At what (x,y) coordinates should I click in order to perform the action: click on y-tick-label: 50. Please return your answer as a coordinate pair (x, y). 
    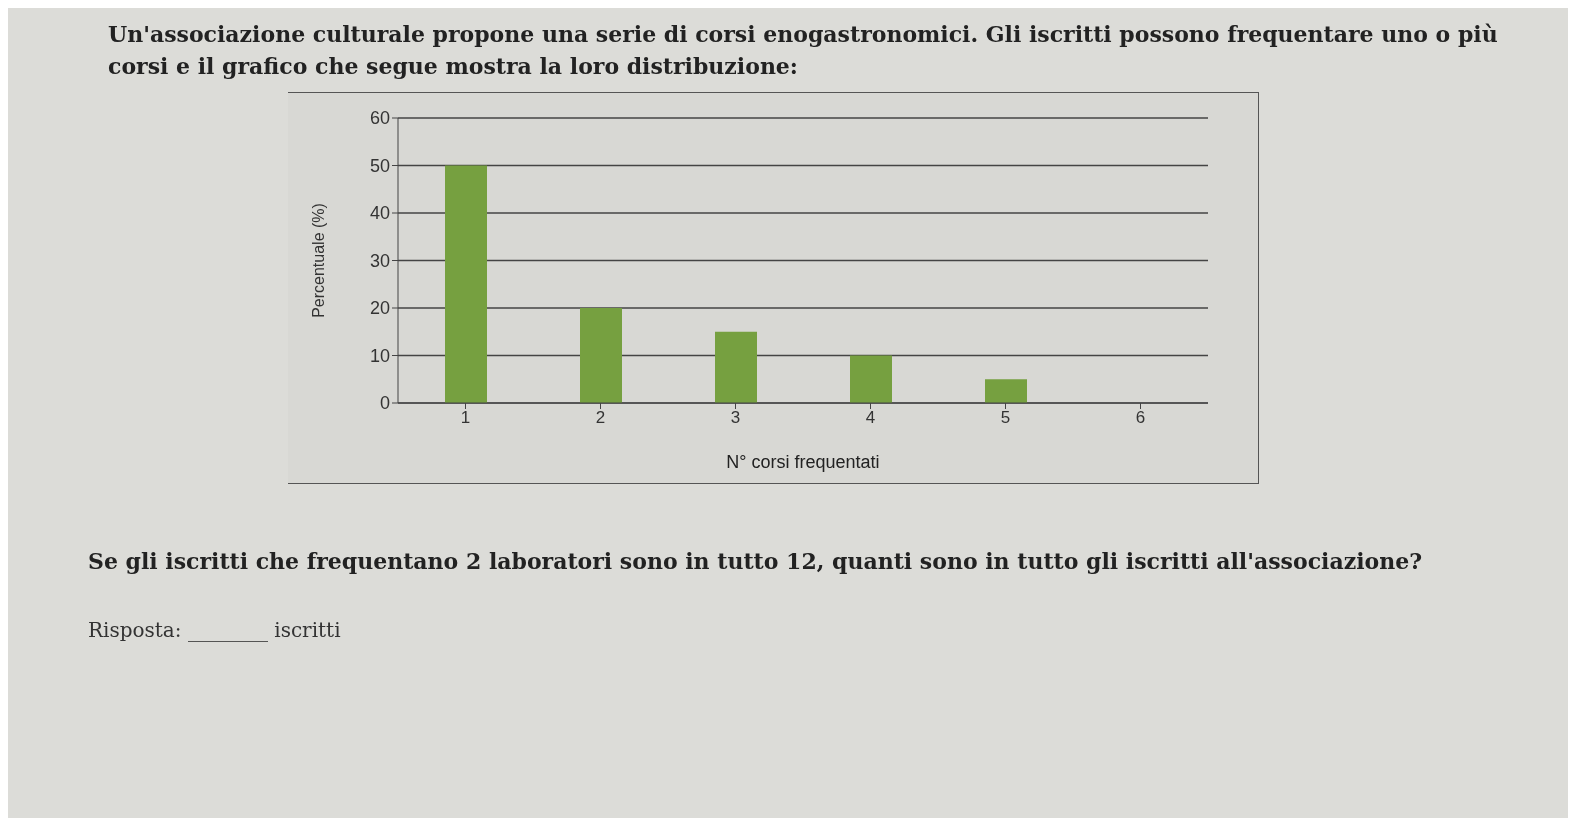
    Looking at the image, I should click on (379, 165).